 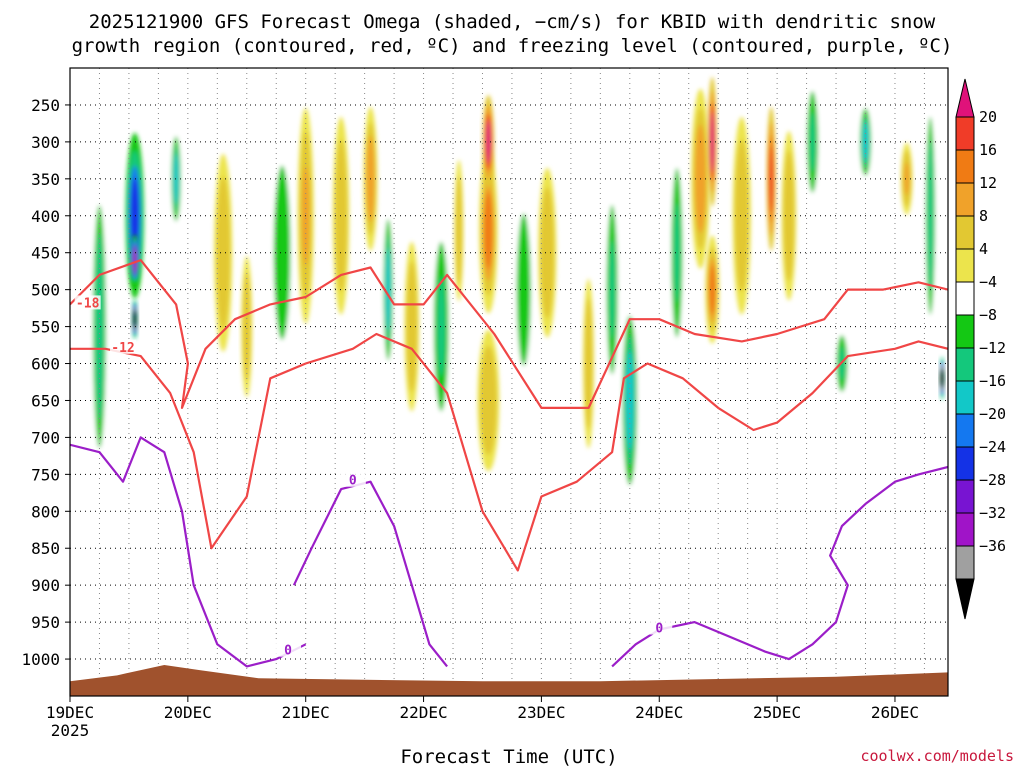 What do you see at coordinates (45, 511) in the screenshot?
I see `y-tick-label: 800` at bounding box center [45, 511].